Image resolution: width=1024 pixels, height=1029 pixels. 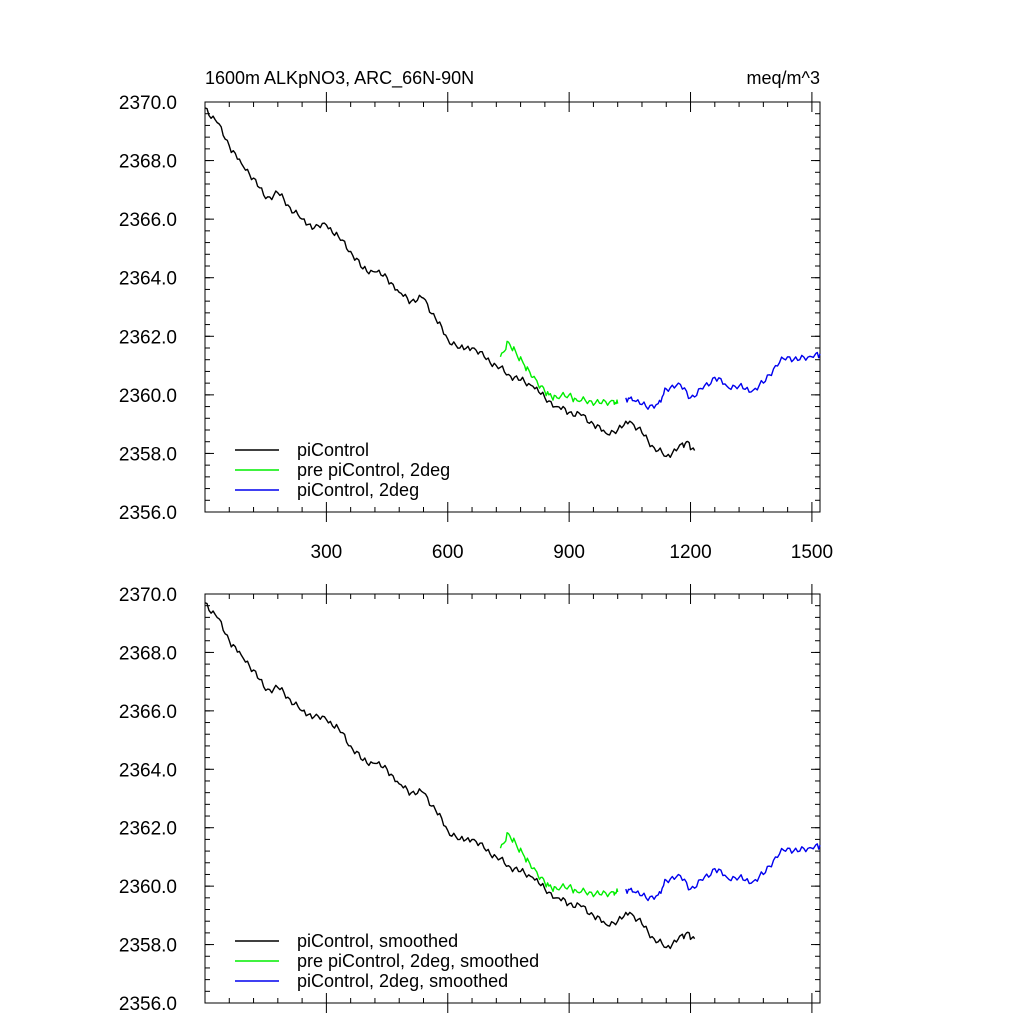 What do you see at coordinates (559, 865) in the screenshot?
I see `series-line-pre-picontrol-2deg-smoothed` at bounding box center [559, 865].